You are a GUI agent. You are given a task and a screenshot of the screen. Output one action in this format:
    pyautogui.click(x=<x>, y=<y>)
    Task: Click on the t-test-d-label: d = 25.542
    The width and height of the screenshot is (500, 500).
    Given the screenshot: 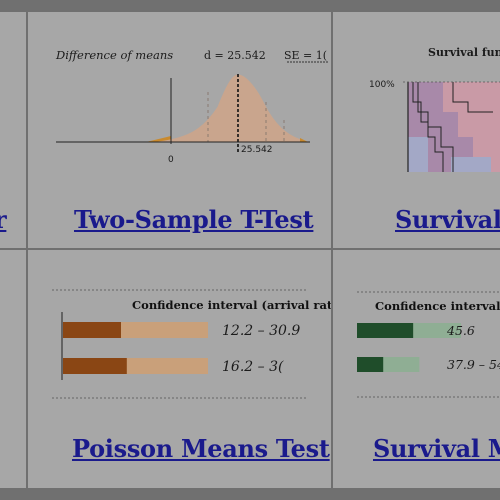 What is the action you would take?
    pyautogui.click(x=235, y=55)
    